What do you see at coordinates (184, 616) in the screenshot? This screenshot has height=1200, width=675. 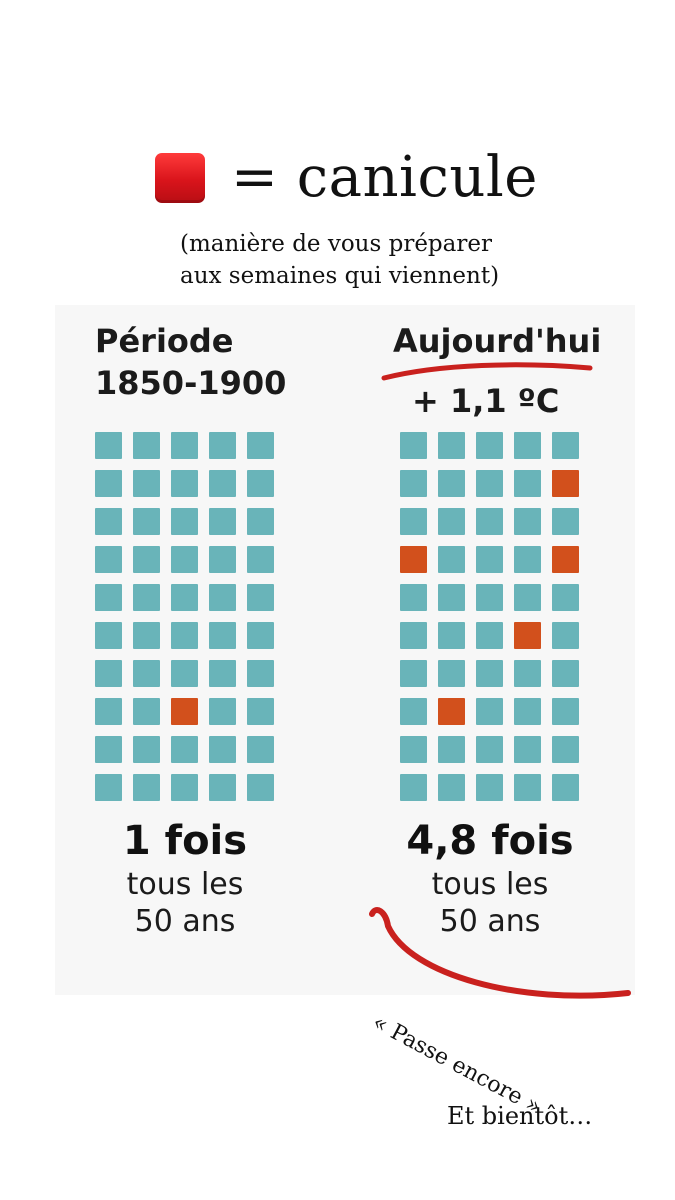 I see `left-cell-grid` at bounding box center [184, 616].